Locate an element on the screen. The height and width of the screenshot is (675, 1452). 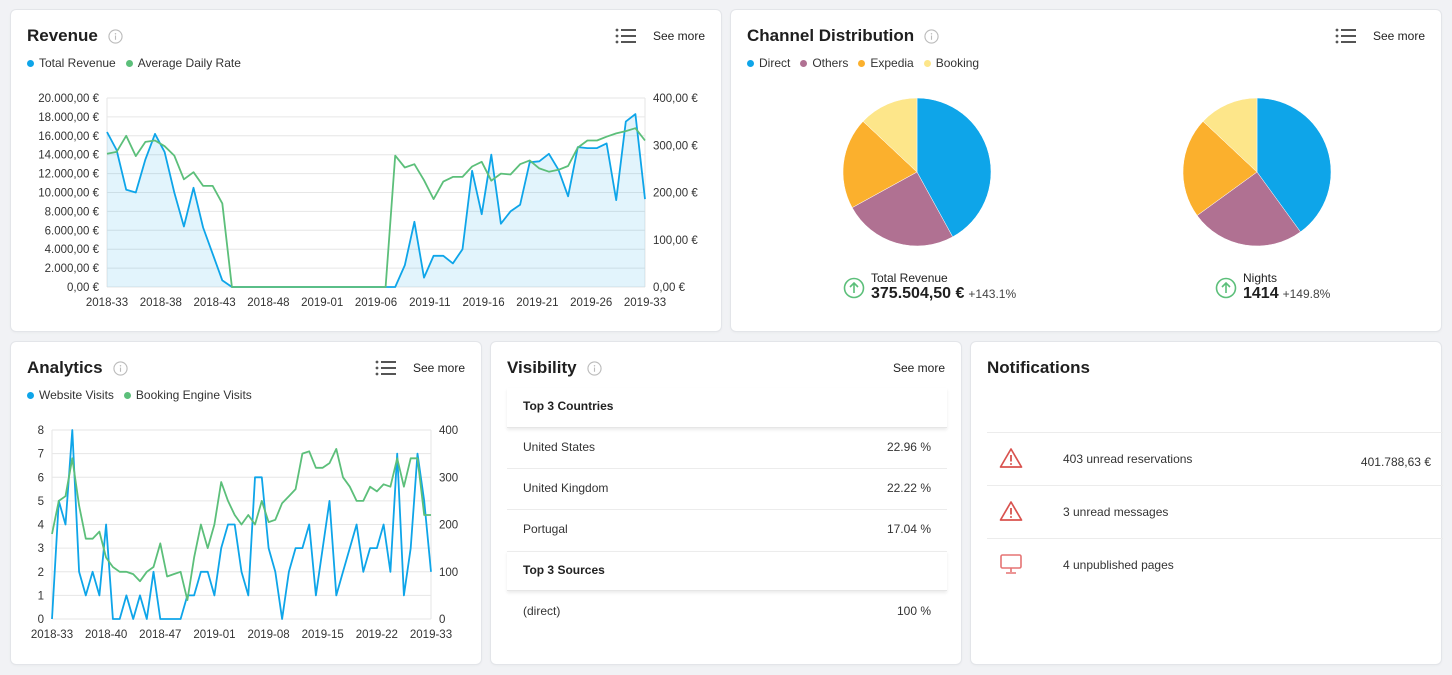
x-tick: 2018-47 is located at coordinates (160, 635).